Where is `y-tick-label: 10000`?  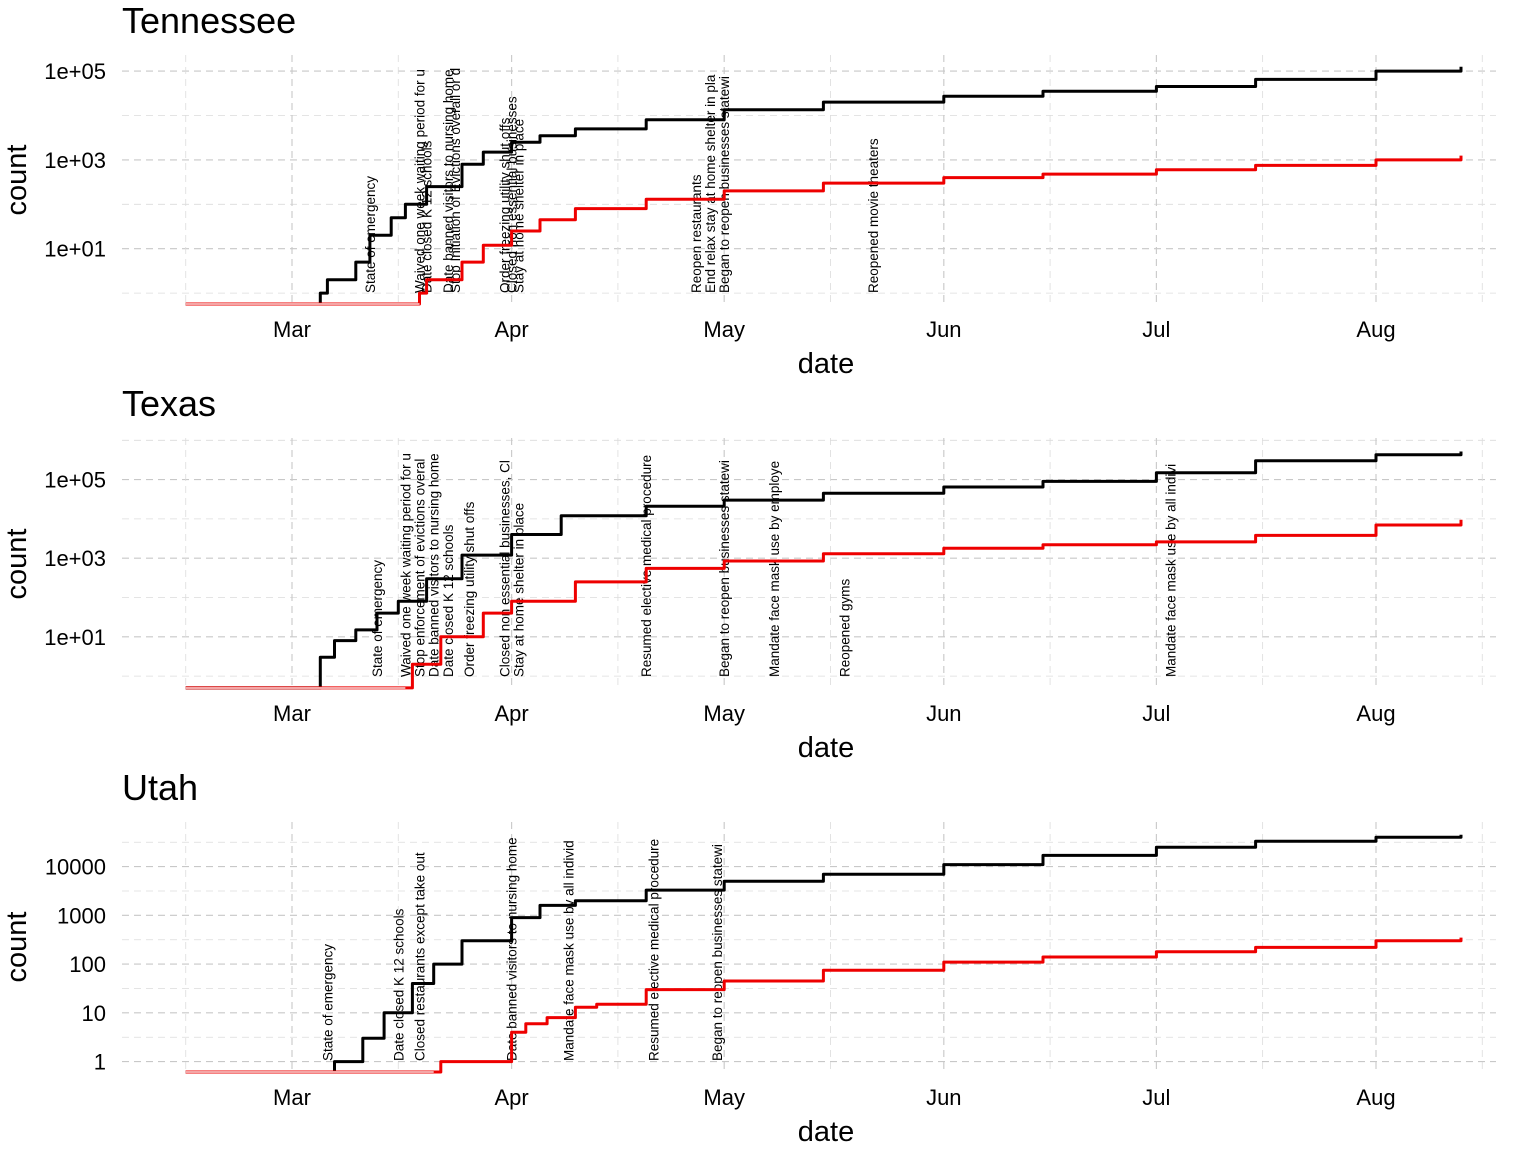
y-tick-label: 10000 is located at coordinates (75, 867).